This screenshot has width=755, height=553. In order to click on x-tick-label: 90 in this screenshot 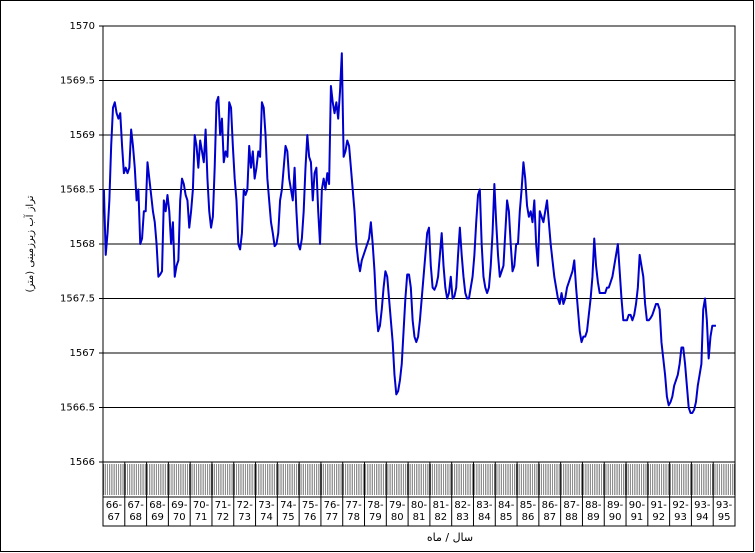, I will do `click(615, 517)`.